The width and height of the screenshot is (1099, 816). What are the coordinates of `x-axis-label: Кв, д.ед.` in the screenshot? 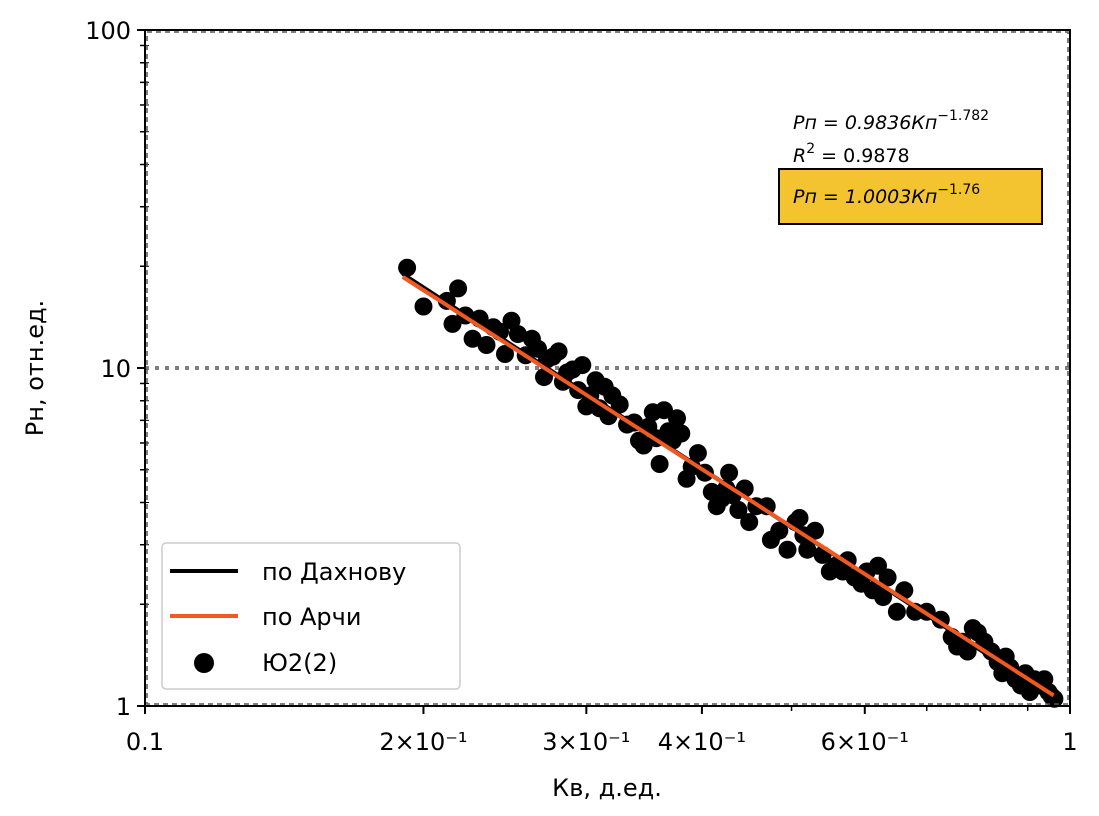 It's located at (607, 788).